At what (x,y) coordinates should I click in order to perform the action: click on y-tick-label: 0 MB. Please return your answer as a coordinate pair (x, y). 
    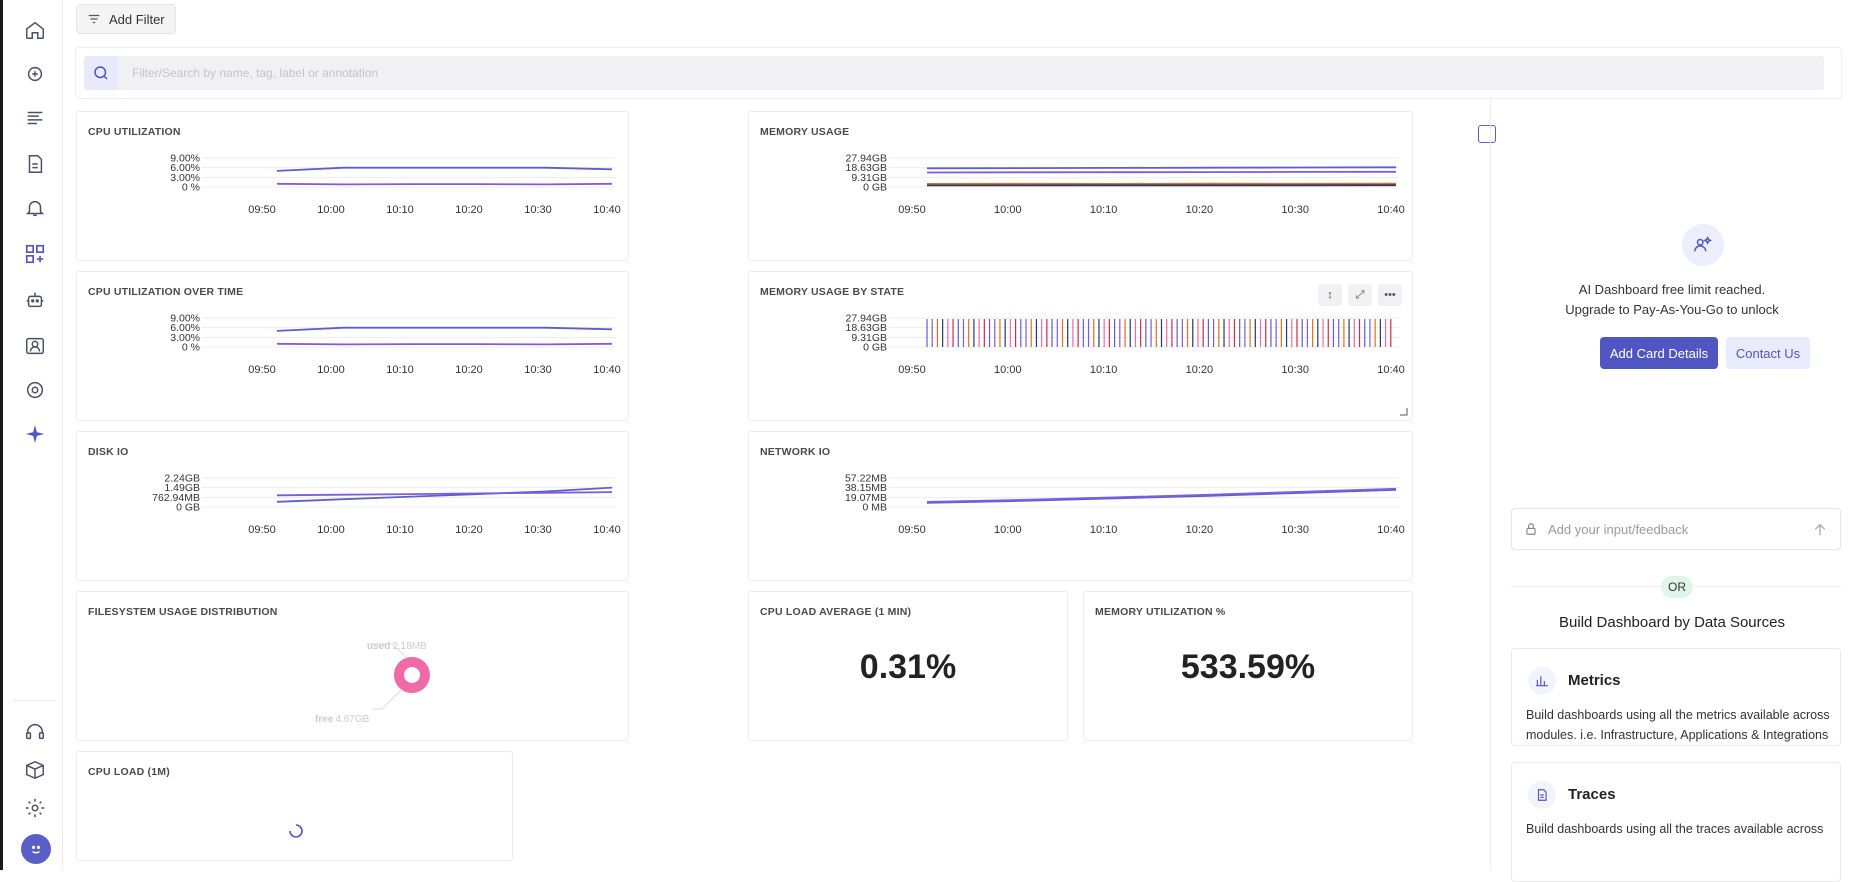
    Looking at the image, I should click on (874, 508).